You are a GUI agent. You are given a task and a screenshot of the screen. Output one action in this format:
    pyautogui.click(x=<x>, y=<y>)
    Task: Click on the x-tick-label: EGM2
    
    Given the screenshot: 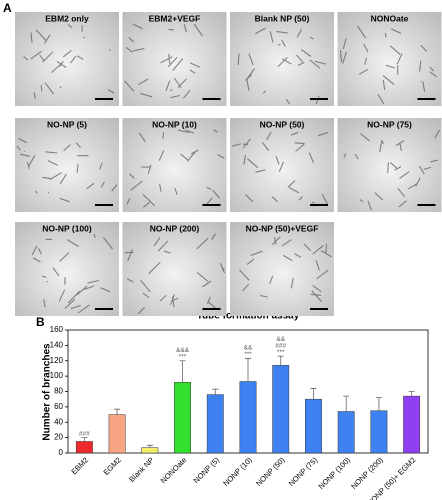 What is the action you would take?
    pyautogui.click(x=112, y=465)
    